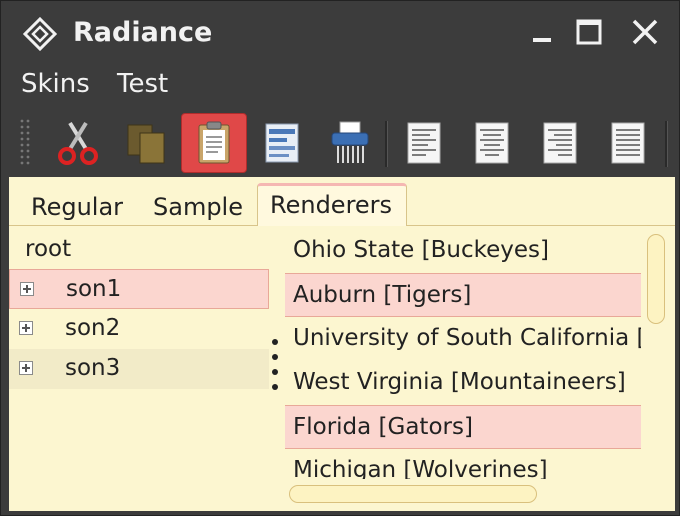  I want to click on shredder-icon, so click(350, 142).